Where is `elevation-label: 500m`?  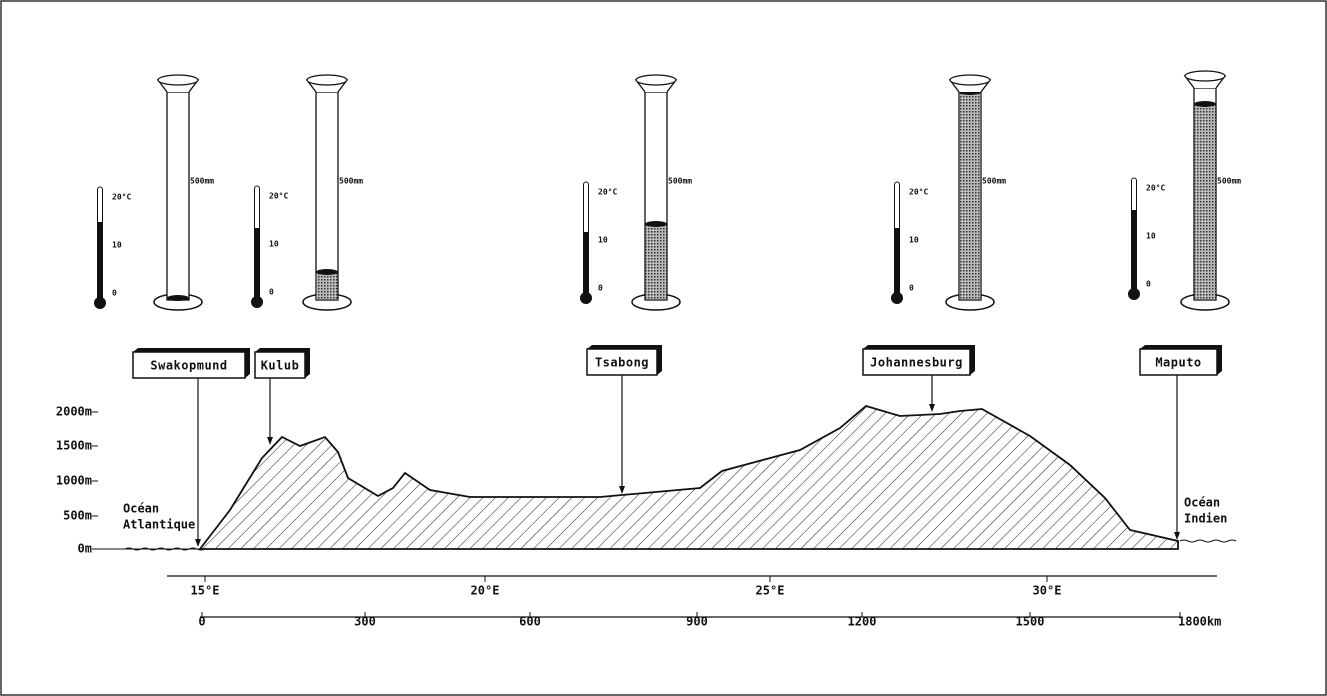 elevation-label: 500m is located at coordinates (77, 516).